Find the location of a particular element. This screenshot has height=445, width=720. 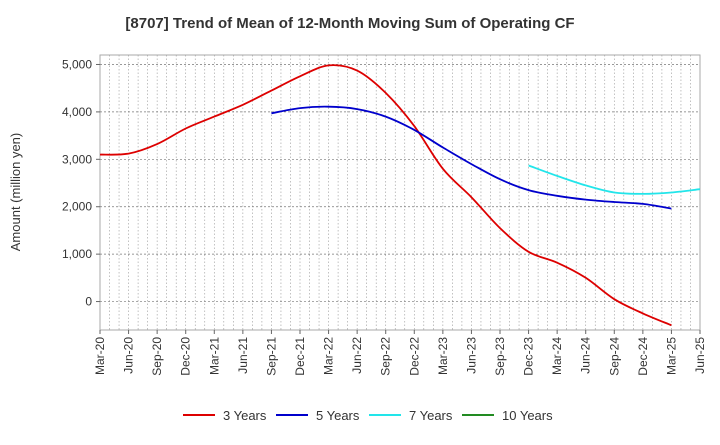

series-line-5-years is located at coordinates (471, 157).